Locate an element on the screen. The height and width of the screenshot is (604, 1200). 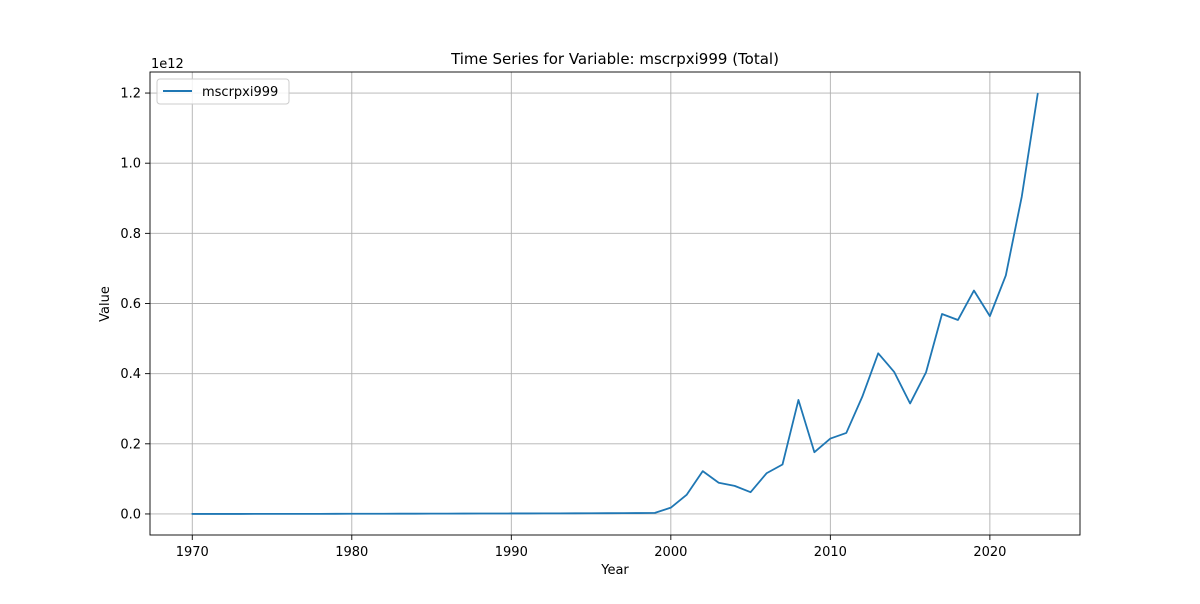
legend: mscrpxi999 is located at coordinates (223, 91).